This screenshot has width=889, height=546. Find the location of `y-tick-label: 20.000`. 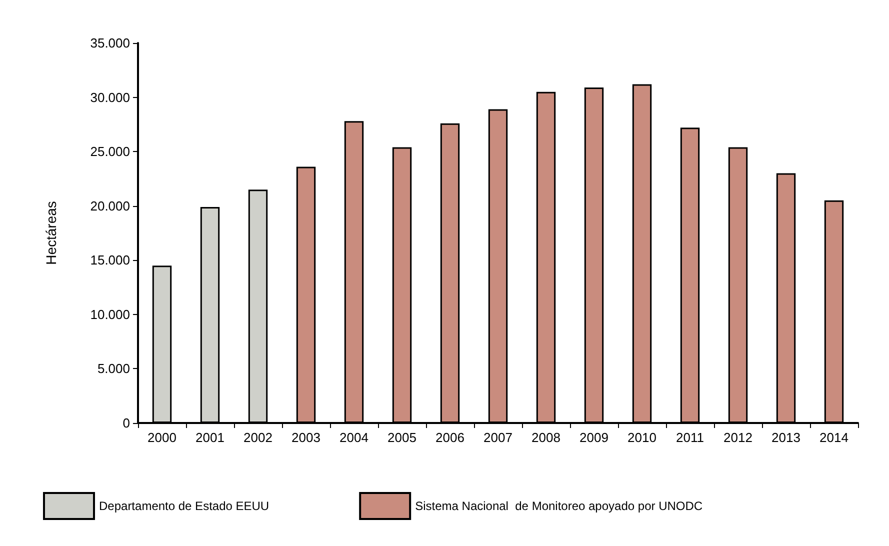

y-tick-label: 20.000 is located at coordinates (110, 206).